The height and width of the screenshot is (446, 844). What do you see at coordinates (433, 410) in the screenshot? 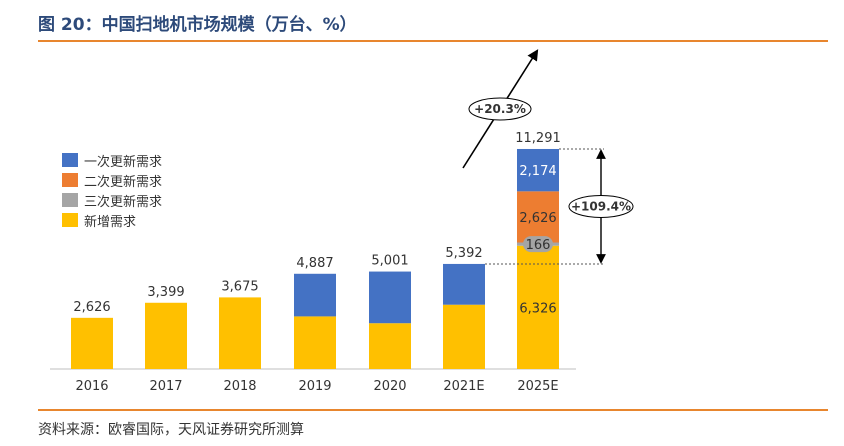
I see `bottom-rule` at bounding box center [433, 410].